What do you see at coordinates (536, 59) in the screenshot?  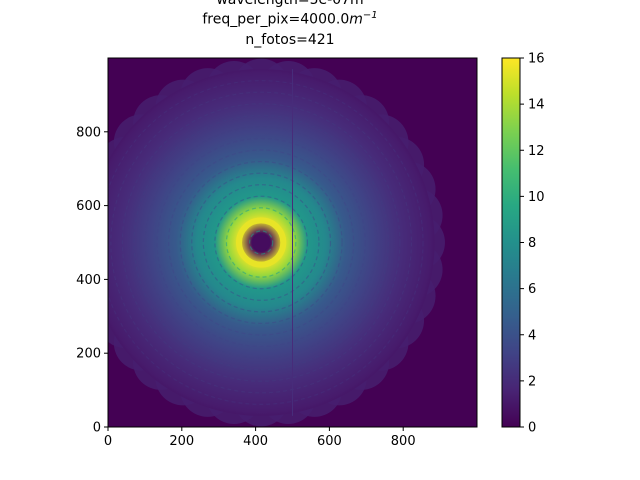 I see `colorbar-tick-label: 16` at bounding box center [536, 59].